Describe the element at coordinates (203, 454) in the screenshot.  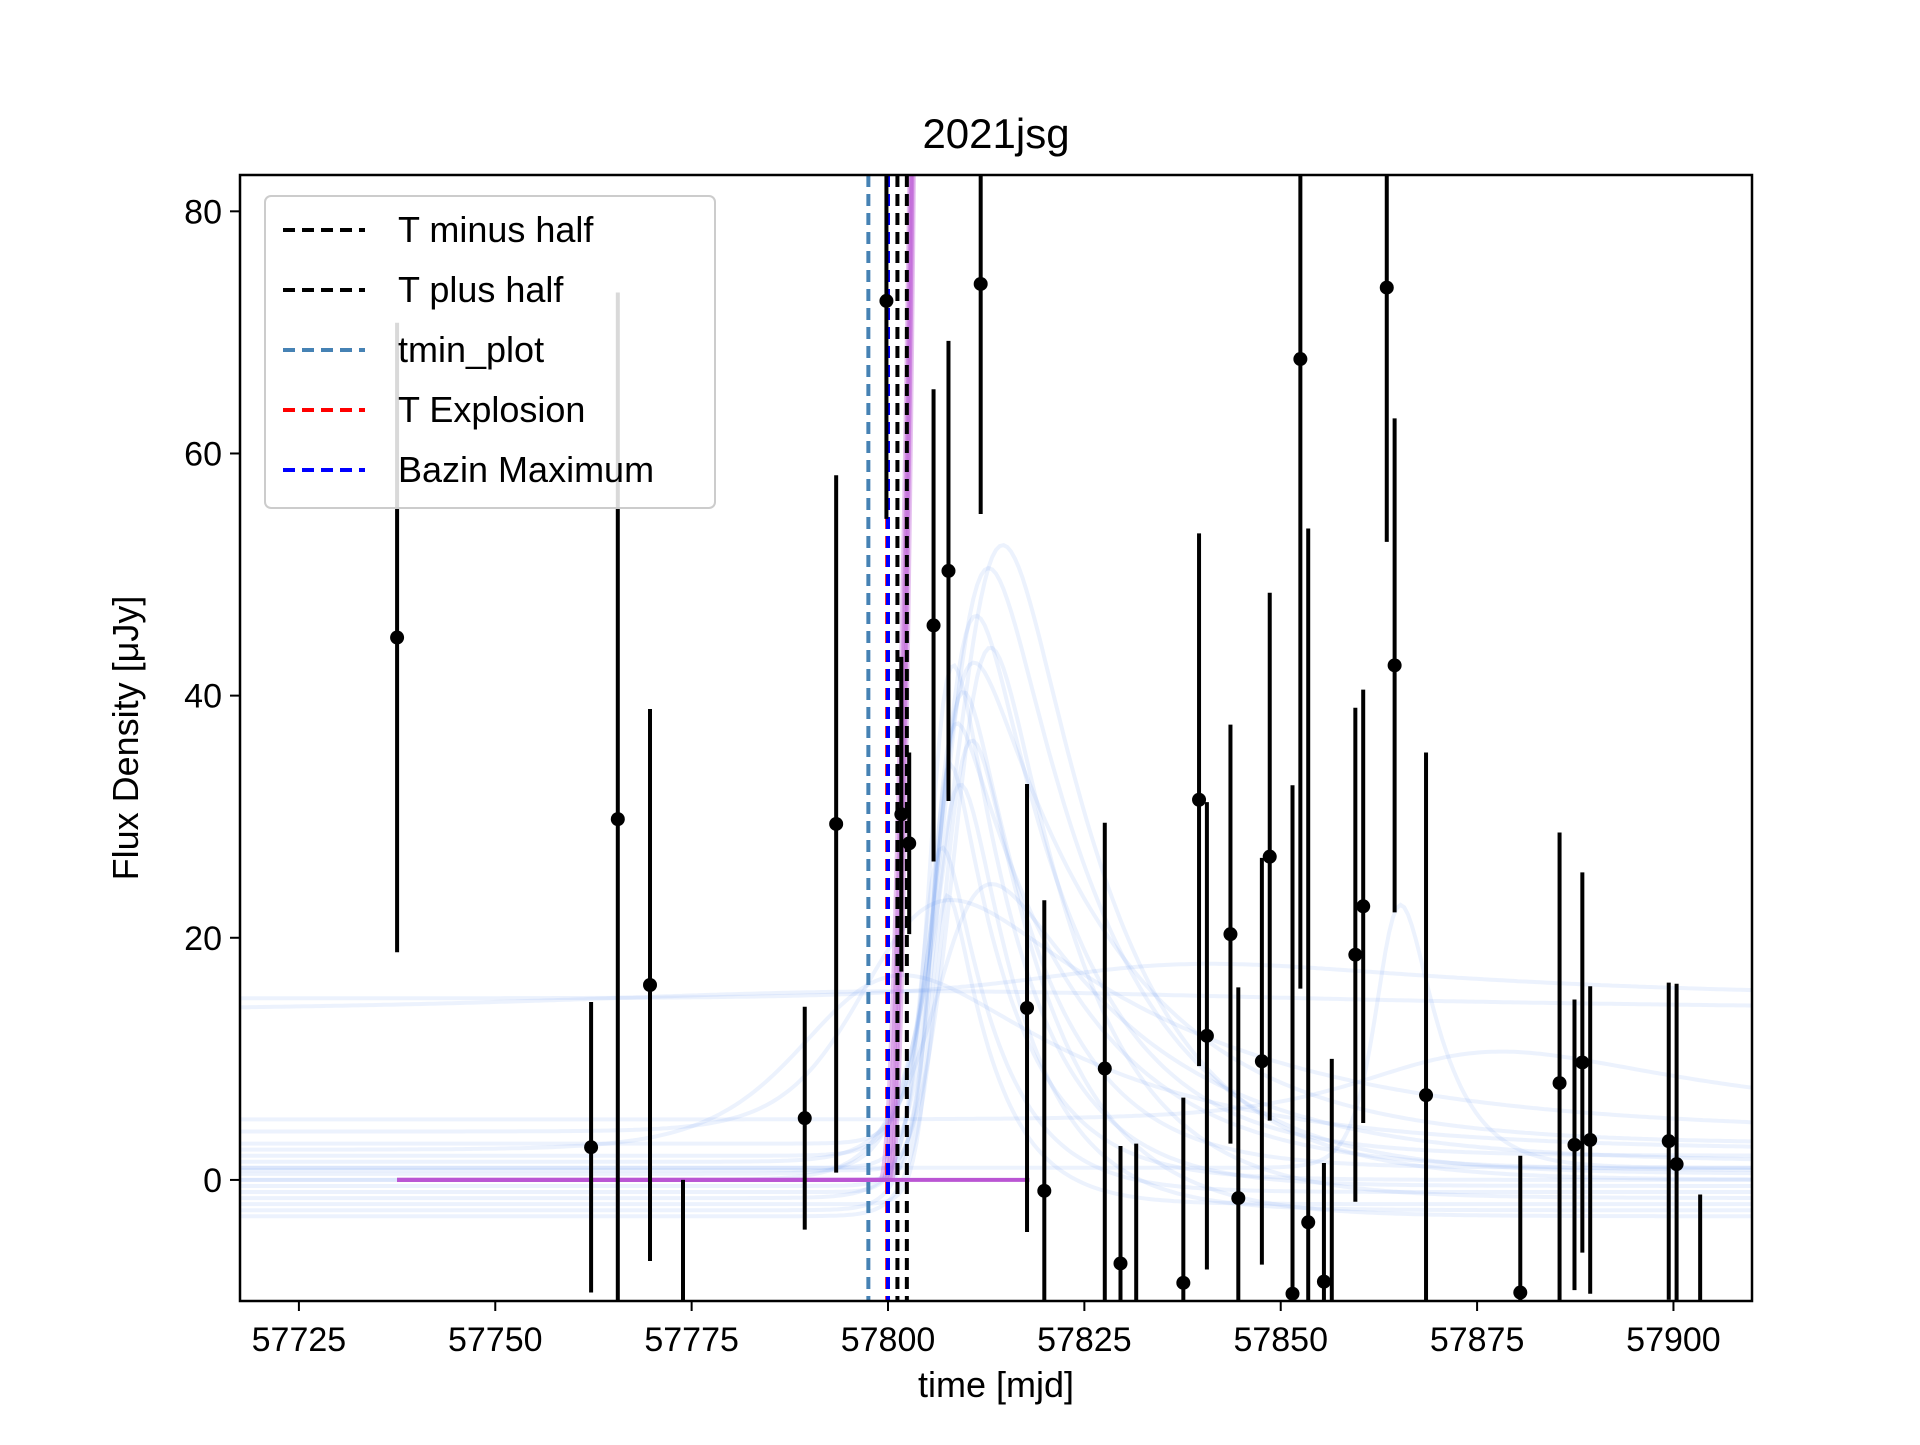
I see `y-tick-label: 60` at that location.